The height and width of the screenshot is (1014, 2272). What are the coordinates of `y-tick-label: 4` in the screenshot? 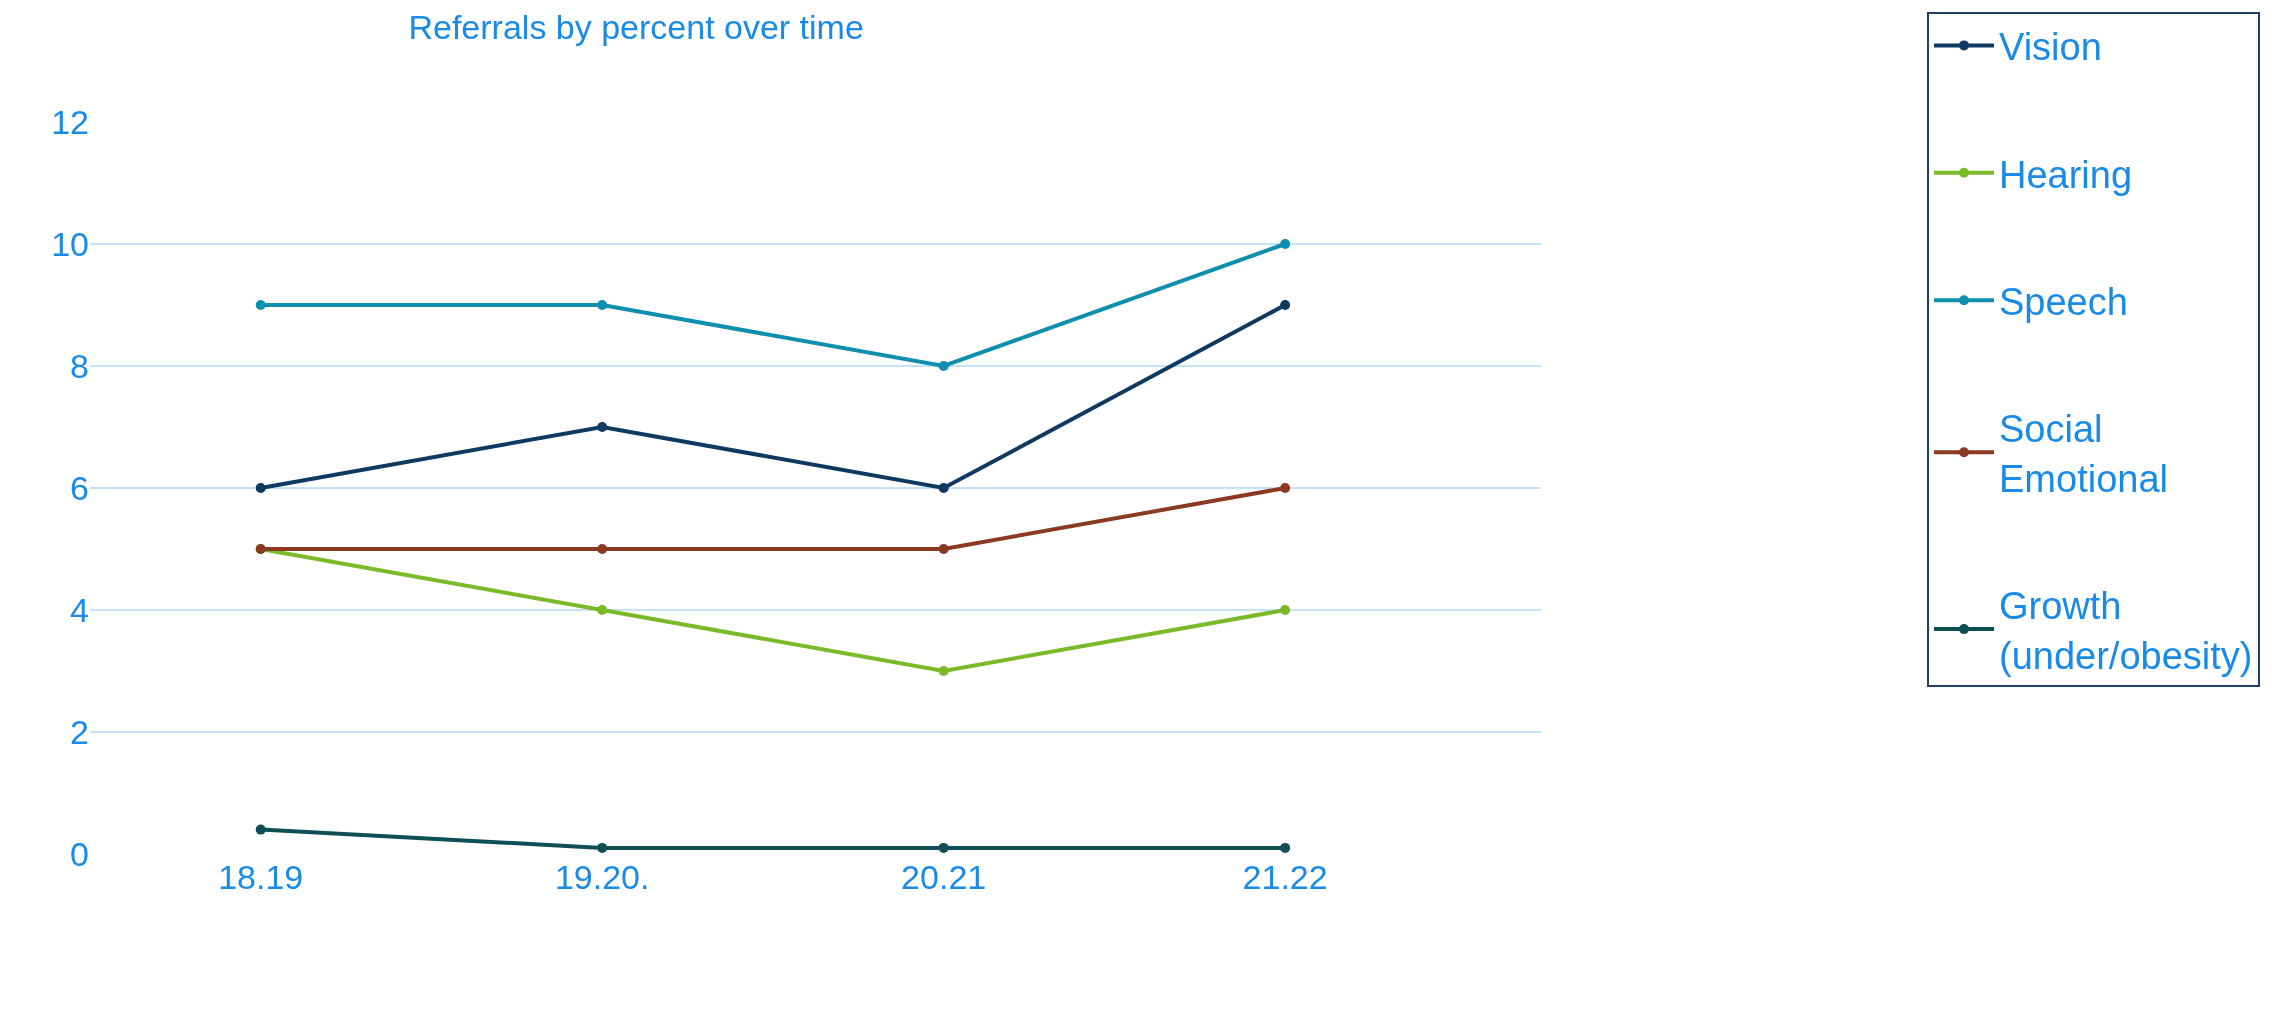 It's located at (79, 609).